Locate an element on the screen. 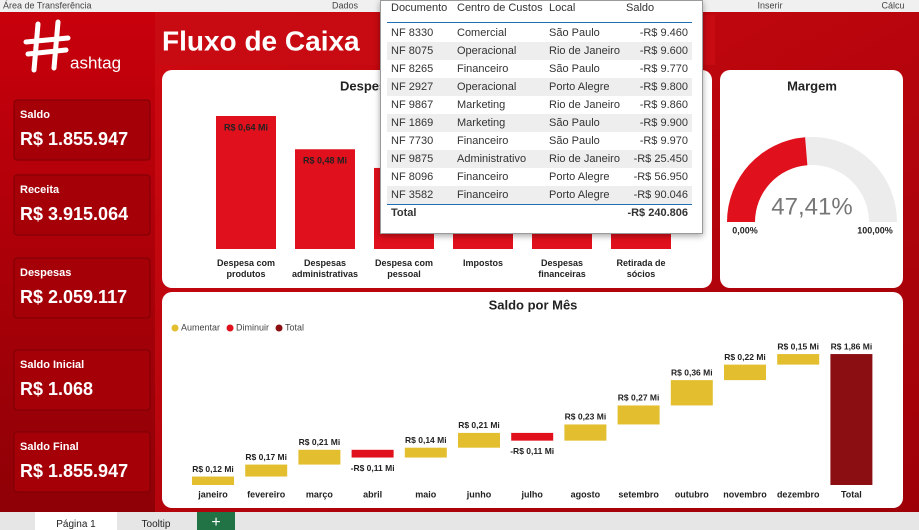 The image size is (919, 530). bar-value-label: R$ 0,12 Mi is located at coordinates (213, 469).